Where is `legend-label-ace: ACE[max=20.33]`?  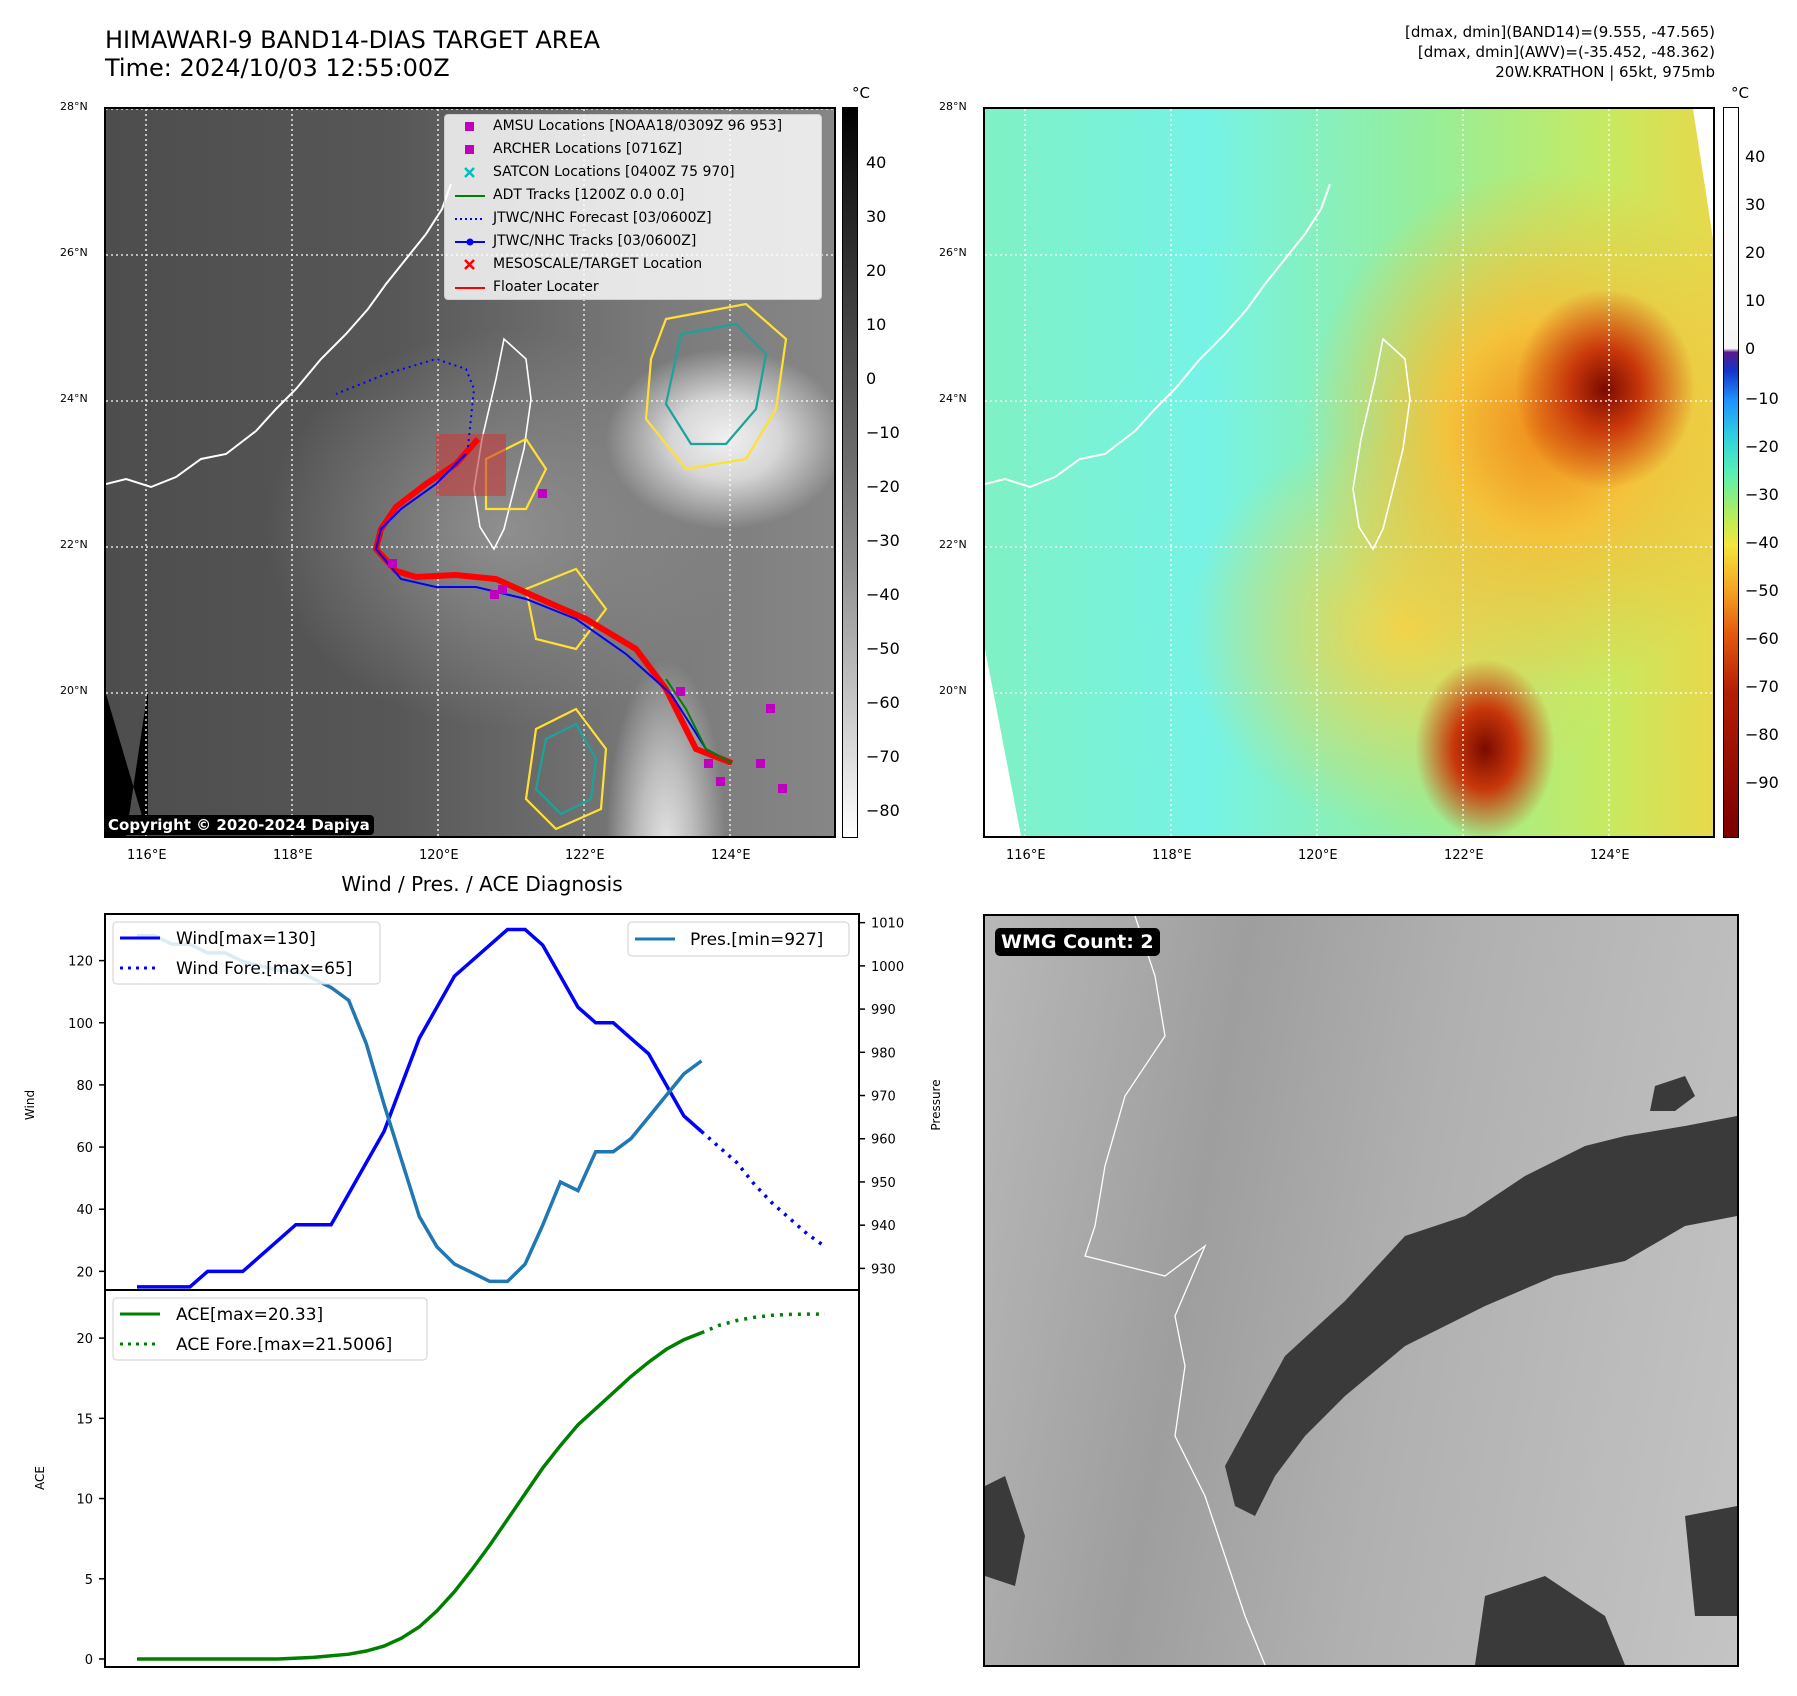 legend-label-ace: ACE[max=20.33] is located at coordinates (249, 1315).